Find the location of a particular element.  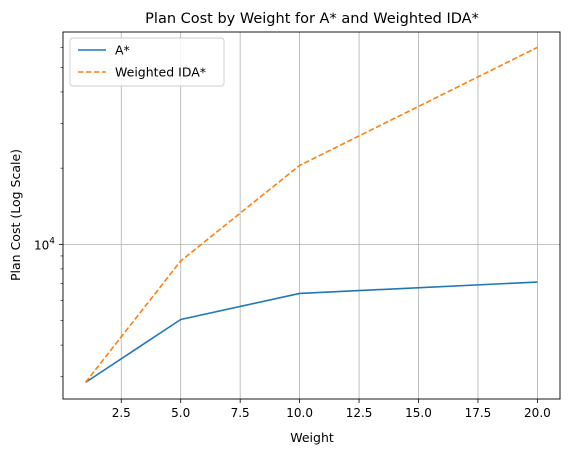

legend-frame is located at coordinates (147, 62).